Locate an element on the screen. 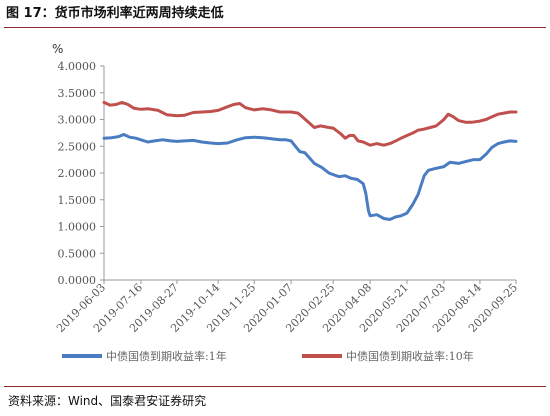 The image size is (550, 416). y-tick-label: 0.0000 is located at coordinates (77, 280).